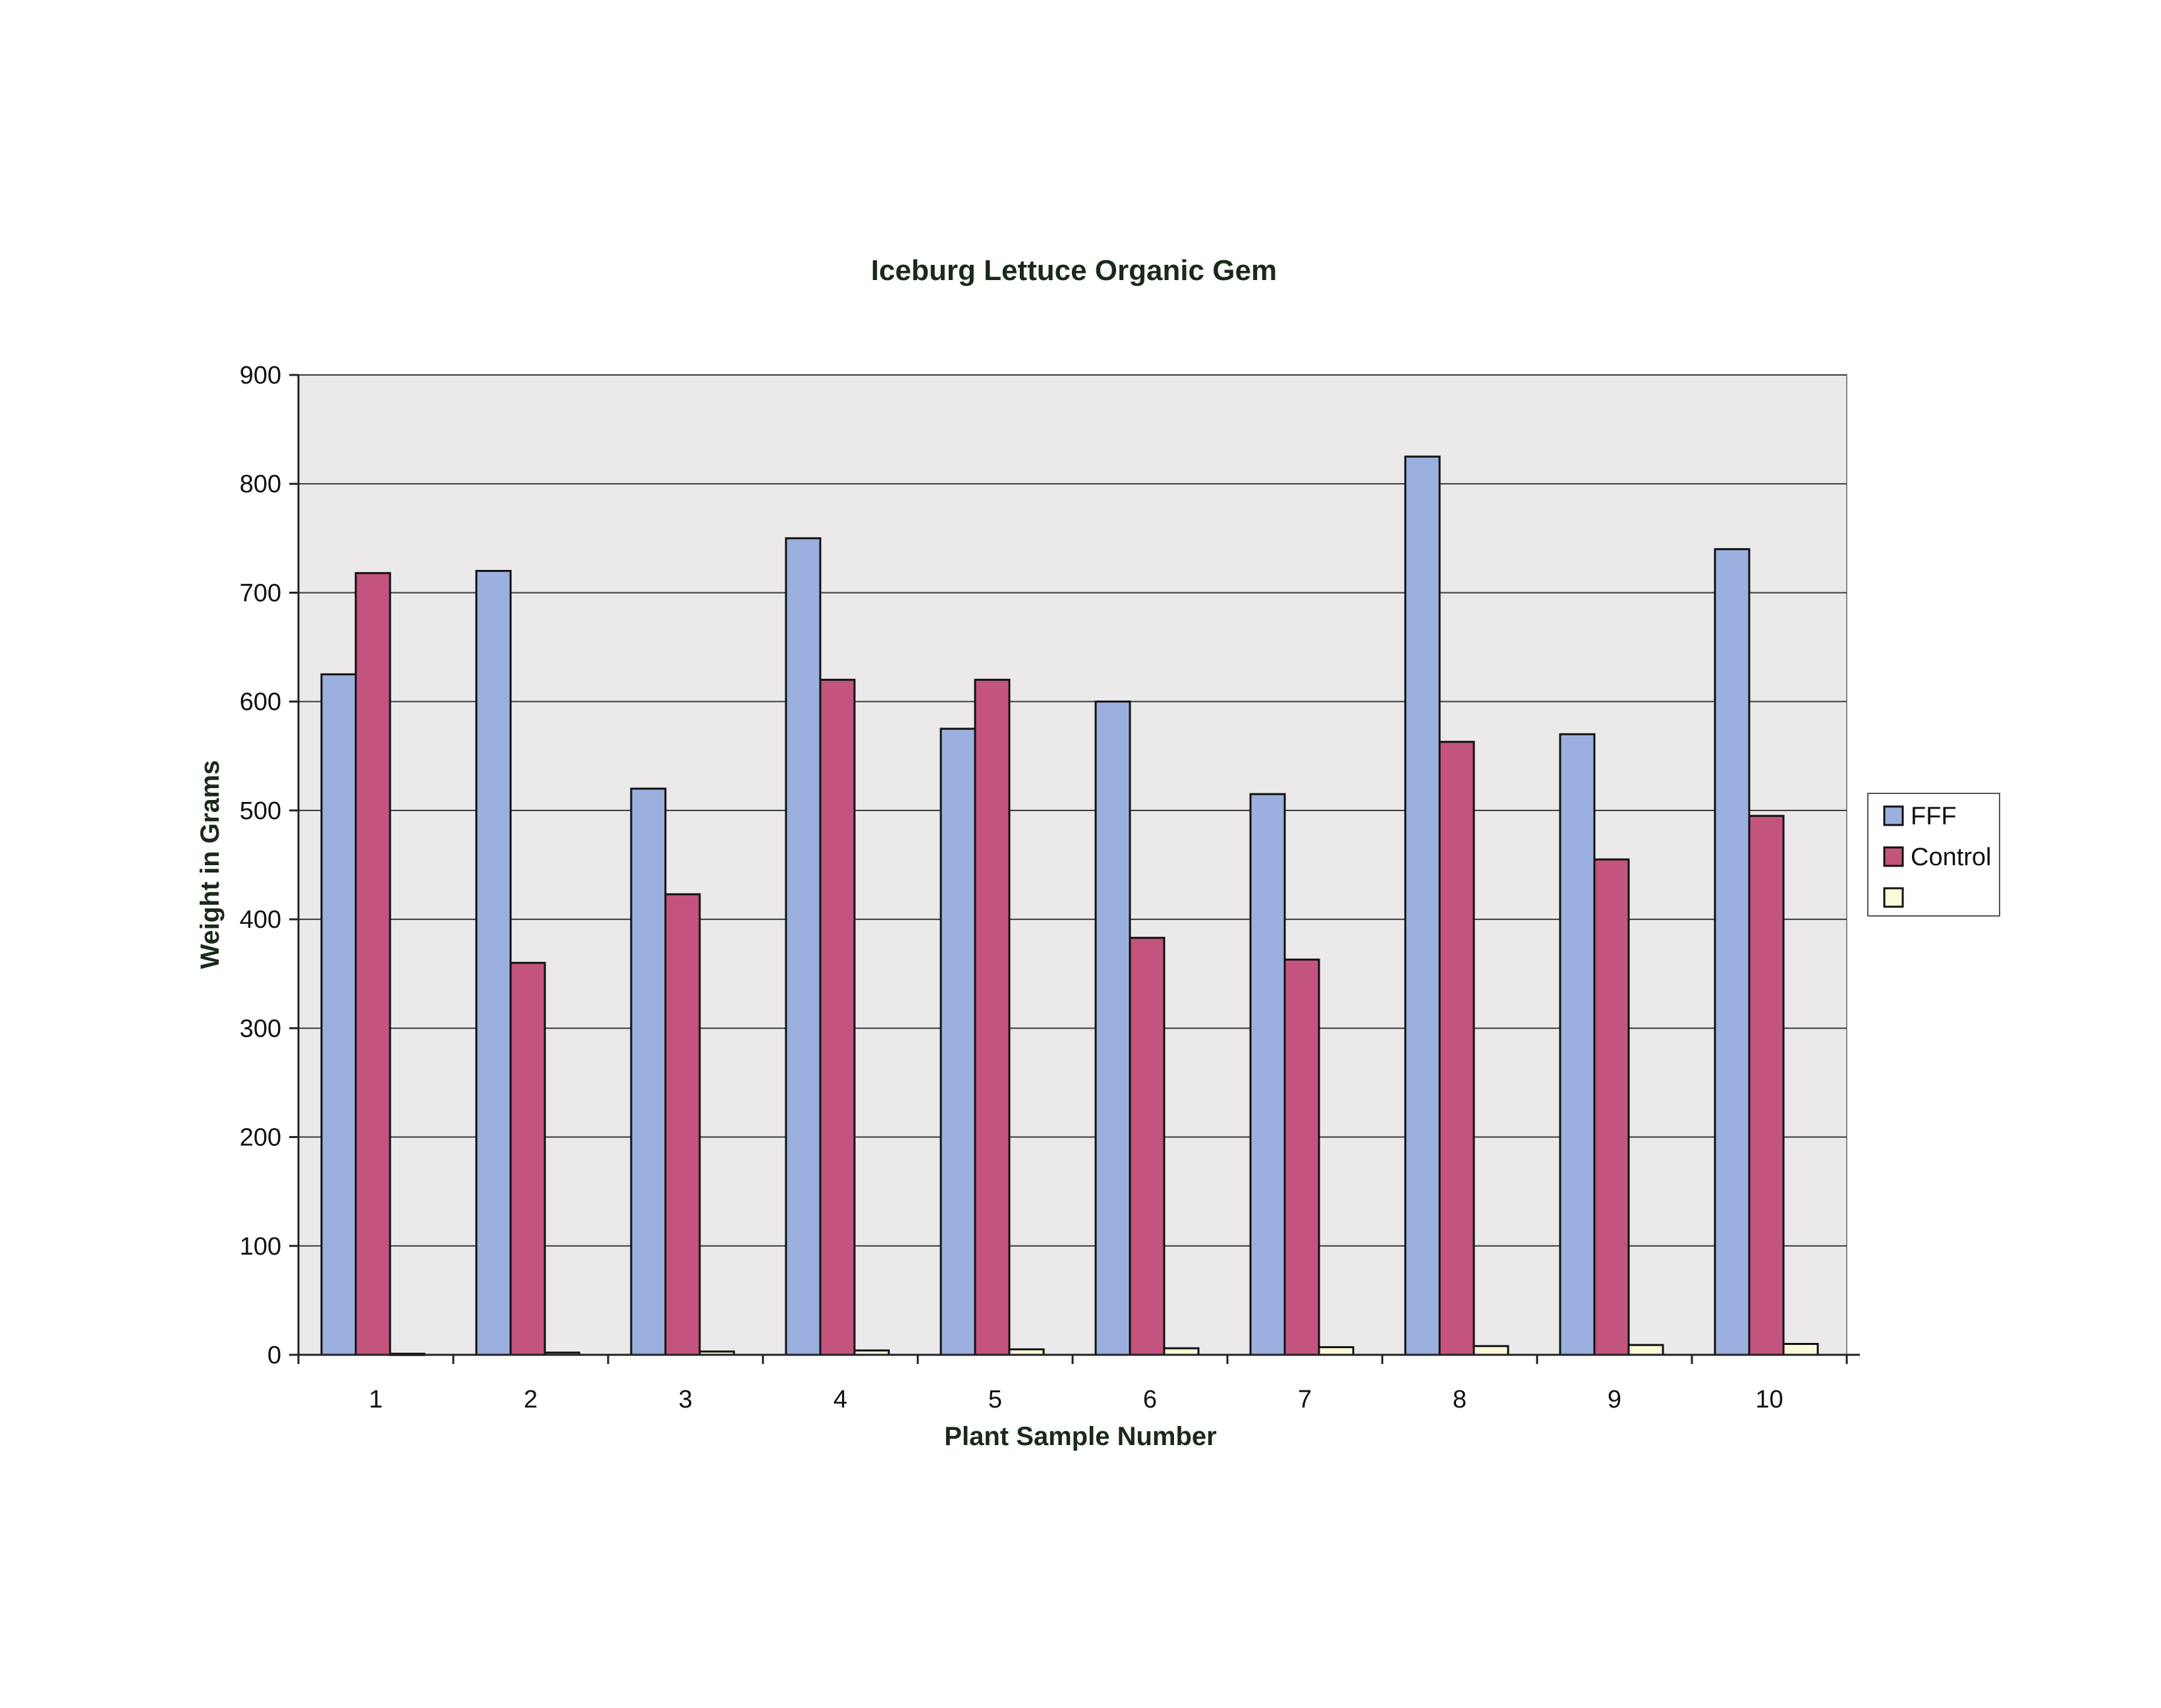  What do you see at coordinates (274, 1356) in the screenshot?
I see `y-tick-label: 0` at bounding box center [274, 1356].